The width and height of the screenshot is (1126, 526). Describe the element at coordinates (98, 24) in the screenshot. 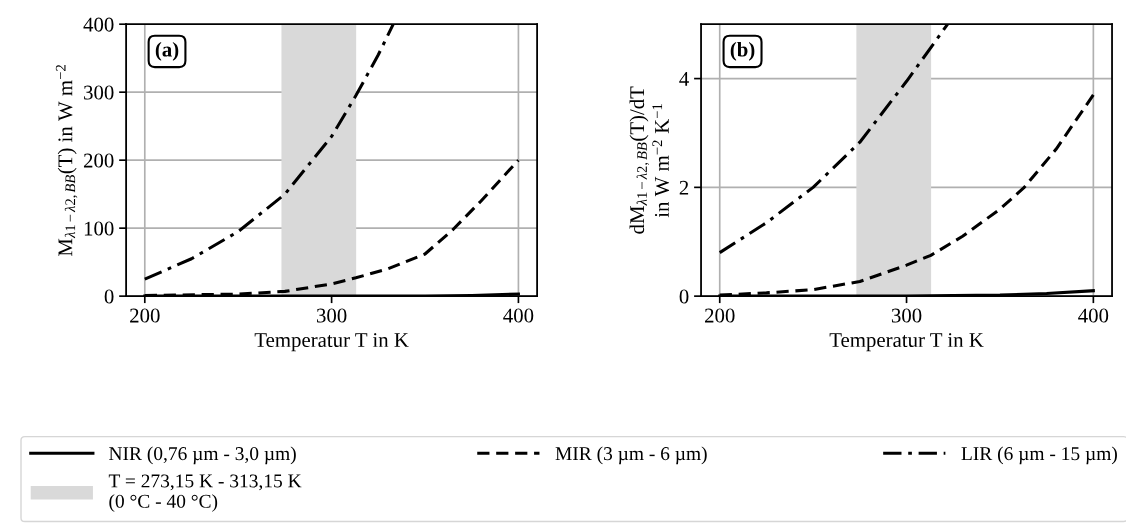

I see `y-tick-label: 400` at that location.